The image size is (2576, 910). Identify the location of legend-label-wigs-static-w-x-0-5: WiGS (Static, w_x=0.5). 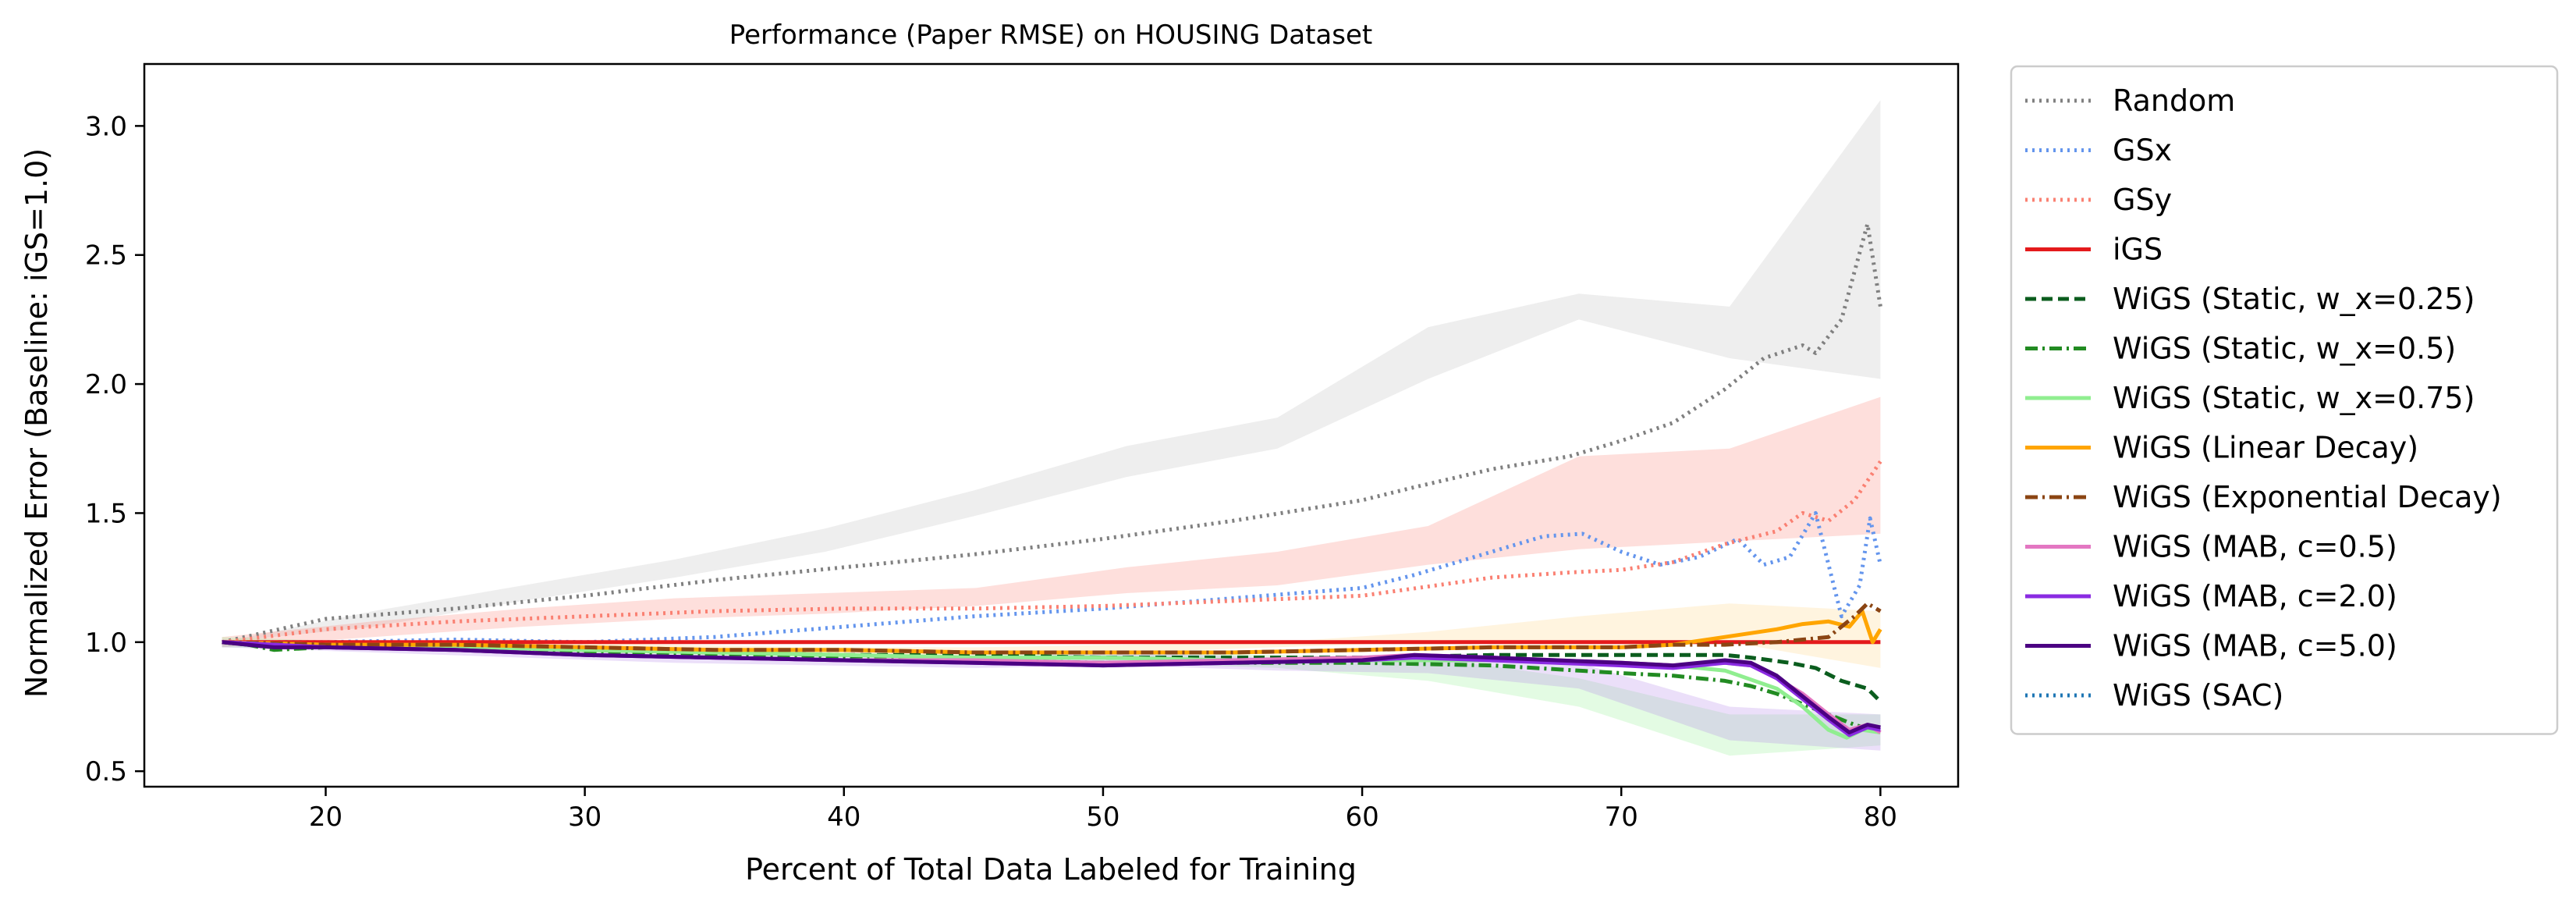
(2284, 349).